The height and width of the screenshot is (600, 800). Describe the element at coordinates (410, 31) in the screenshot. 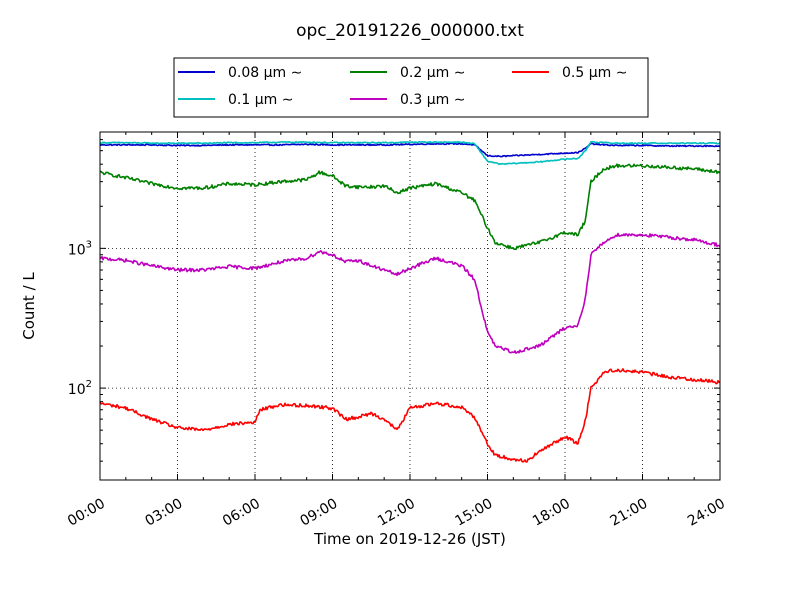

I see `chart-title: opc_20191226_000000.txt` at that location.